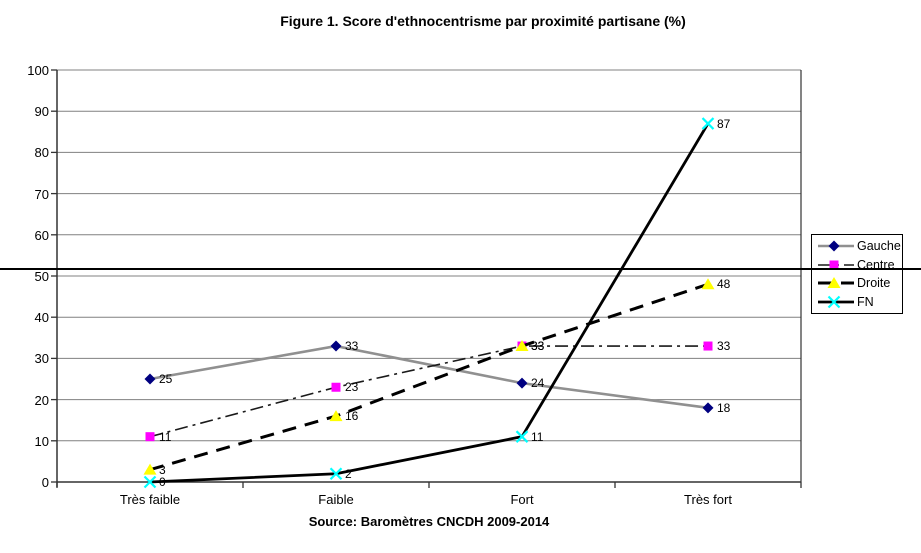  I want to click on legend-marker-droite, so click(834, 283).